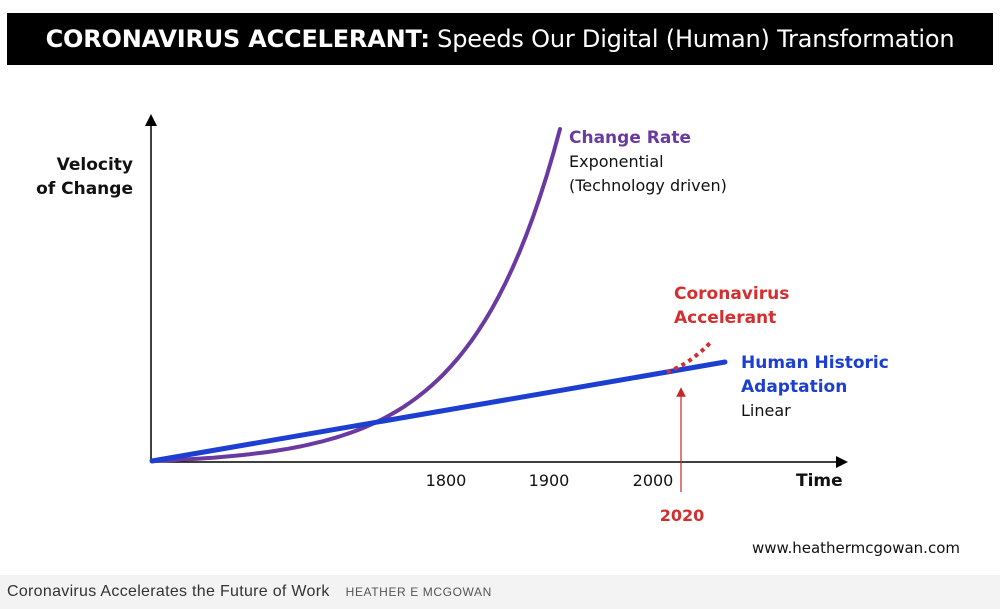  Describe the element at coordinates (549, 480) in the screenshot. I see `x-tick-label-1900: 1900` at that location.